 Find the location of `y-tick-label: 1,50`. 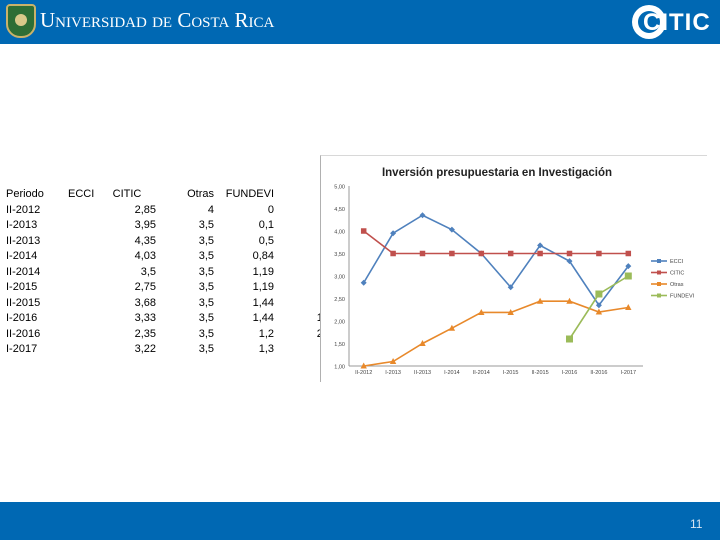

y-tick-label: 1,50 is located at coordinates (339, 345).